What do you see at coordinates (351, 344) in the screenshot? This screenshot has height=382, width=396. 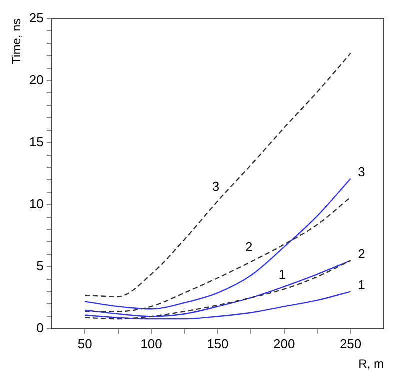 I see `x-tick-label: 250` at bounding box center [351, 344].